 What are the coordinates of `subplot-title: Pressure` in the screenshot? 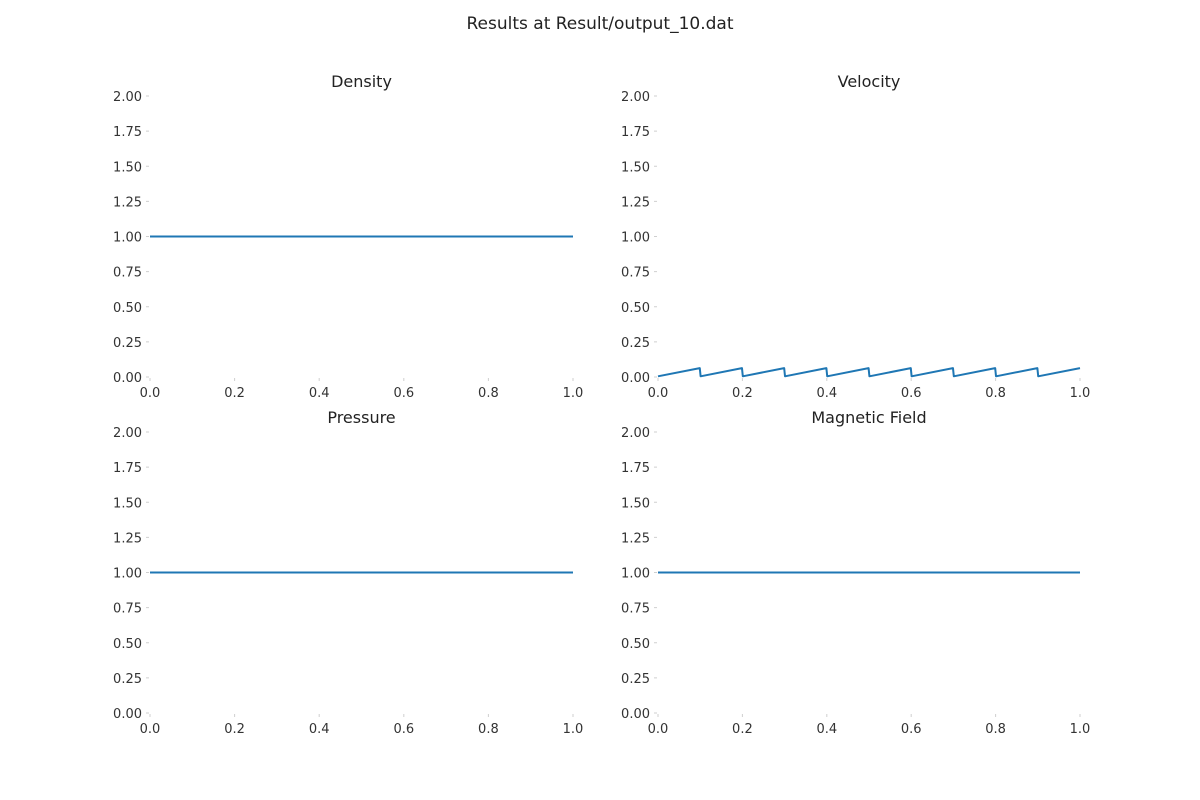 It's located at (361, 417).